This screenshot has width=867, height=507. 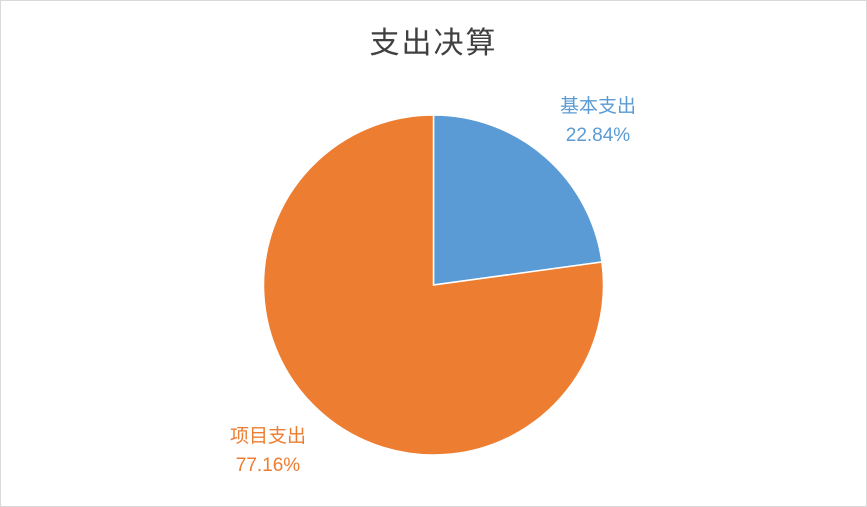 I want to click on slice-category-label: 项目支出, so click(x=268, y=436).